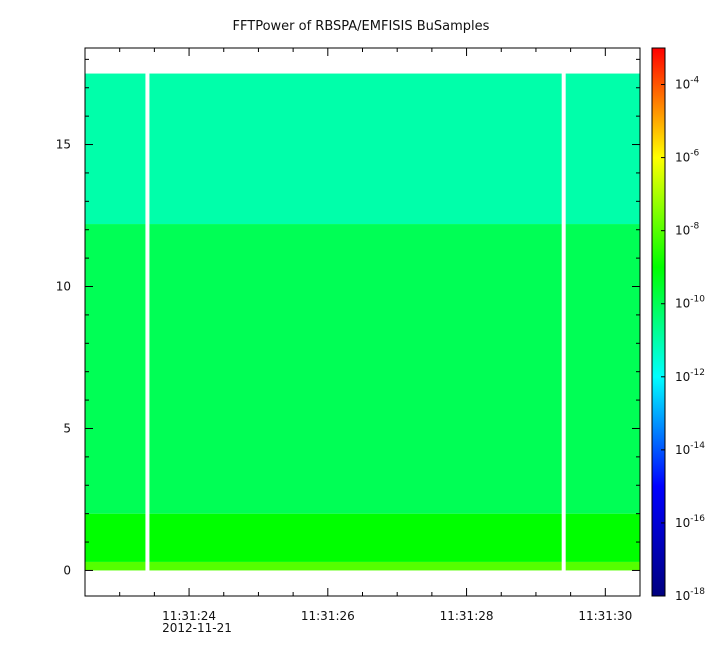  What do you see at coordinates (658, 322) in the screenshot?
I see `colorbar-gradient` at bounding box center [658, 322].